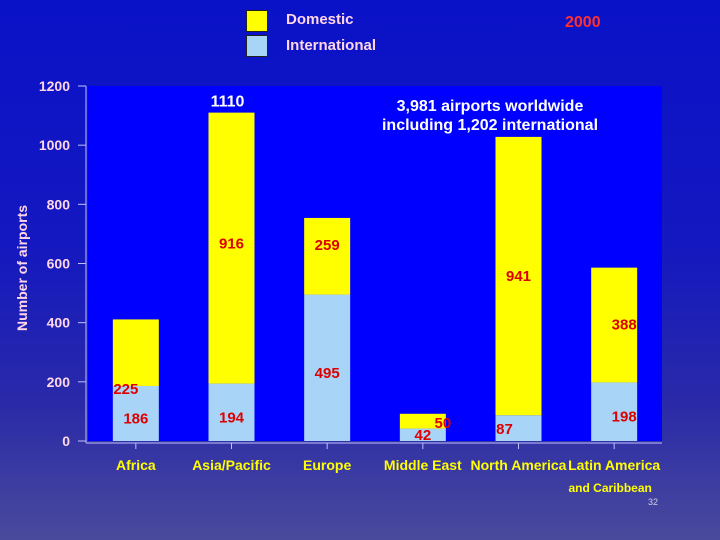  Describe the element at coordinates (490, 125) in the screenshot. I see `annotation-line-2: including 1,202 international` at that location.